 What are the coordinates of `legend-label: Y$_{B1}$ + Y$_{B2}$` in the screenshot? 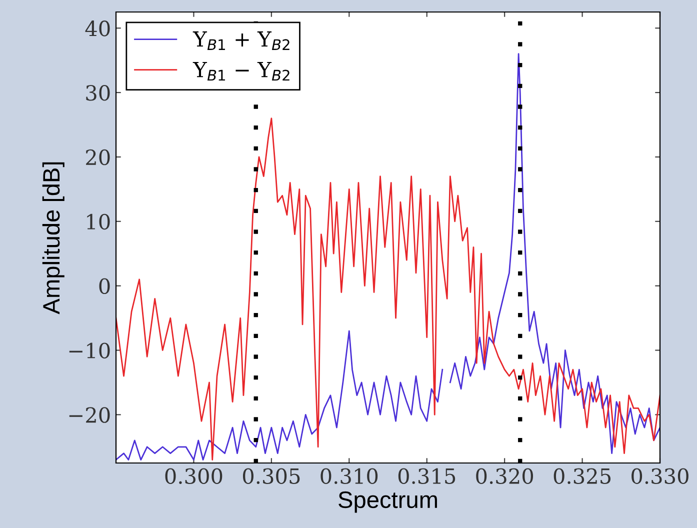 It's located at (241, 40).